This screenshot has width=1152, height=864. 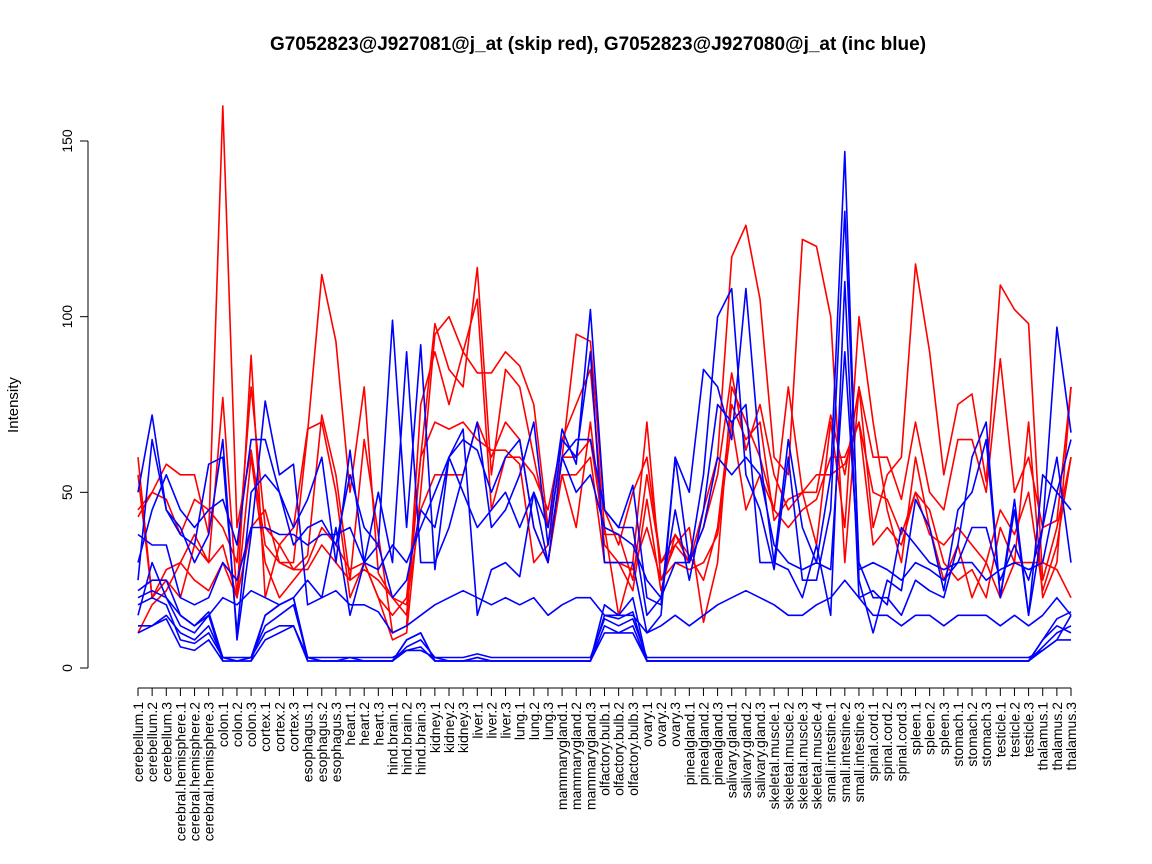 What do you see at coordinates (718, 744) in the screenshot?
I see `x-tick-label: pinealgland.3` at bounding box center [718, 744].